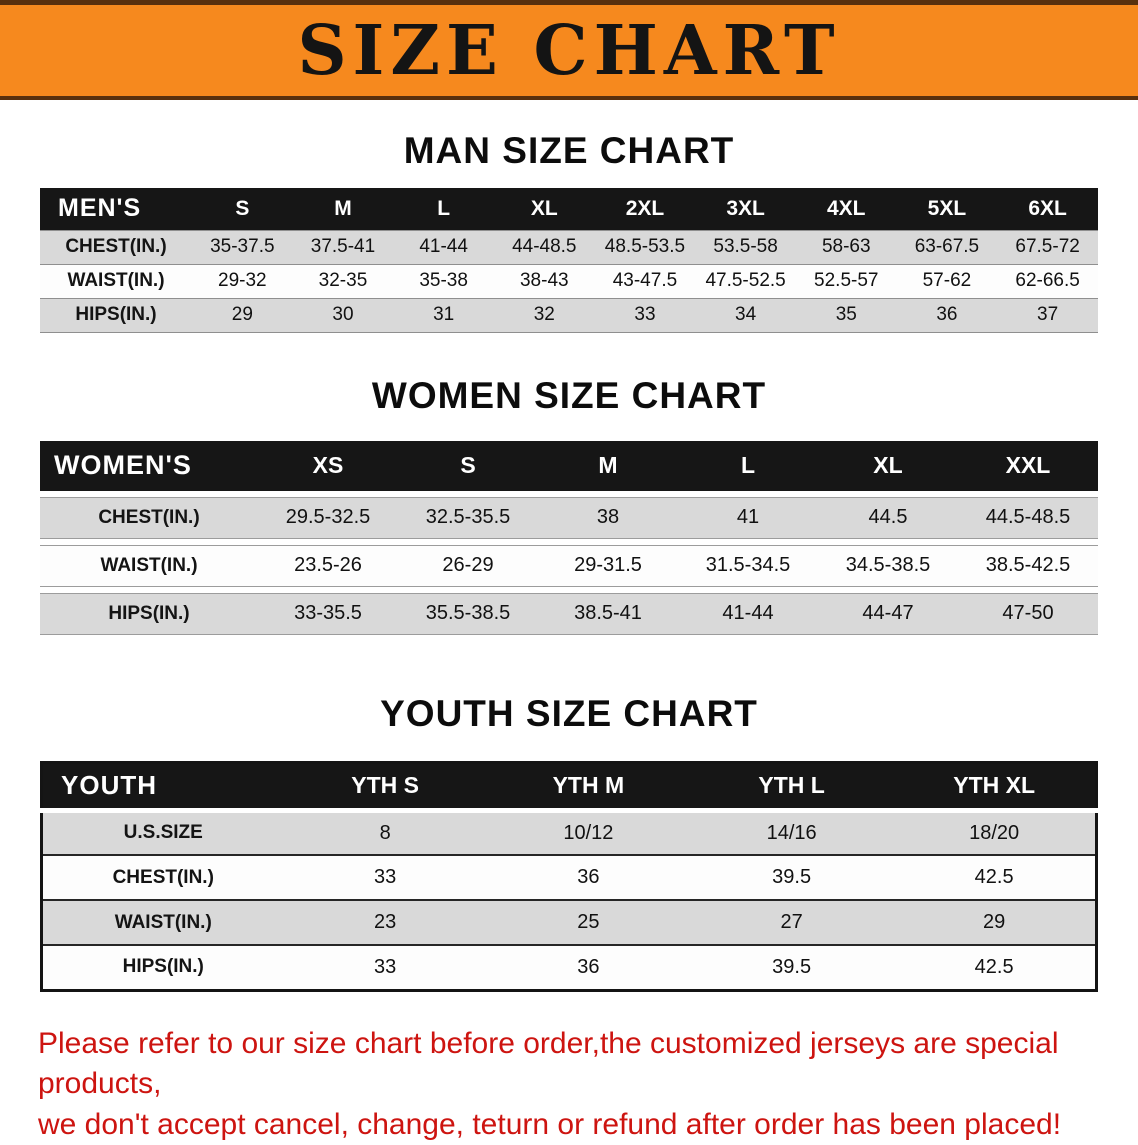 The image size is (1138, 1145). I want to click on size-column-header: 5XL, so click(947, 209).